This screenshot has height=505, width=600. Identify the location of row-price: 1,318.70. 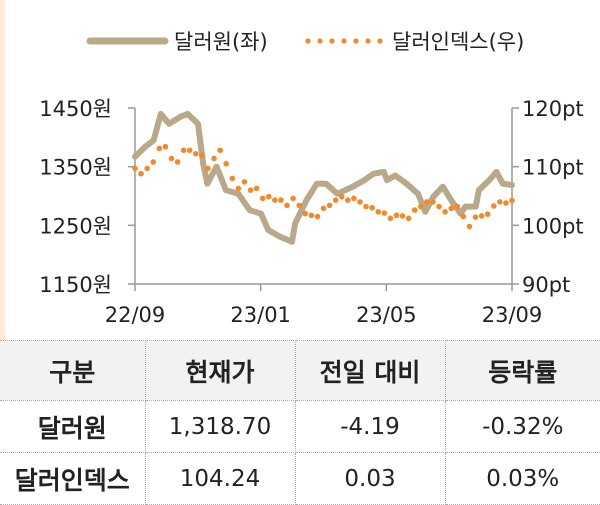
(220, 427).